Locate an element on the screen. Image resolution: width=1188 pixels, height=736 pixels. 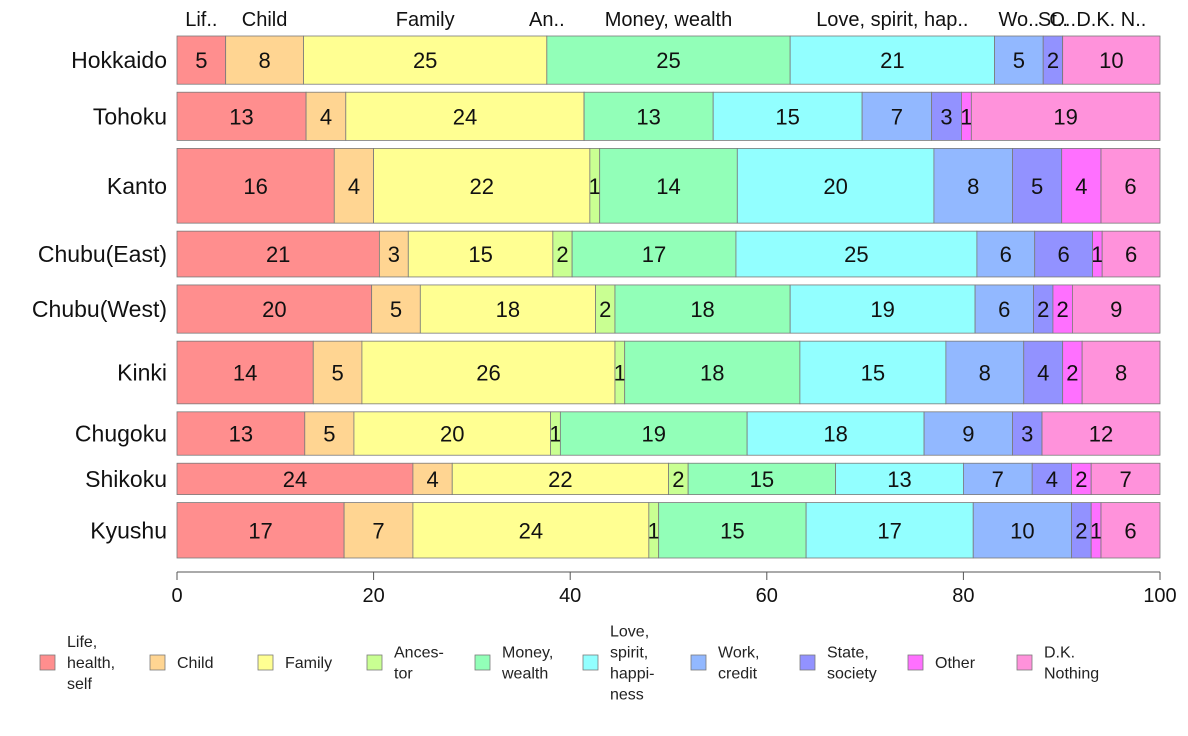
category-label: Shikoku is located at coordinates (126, 479).